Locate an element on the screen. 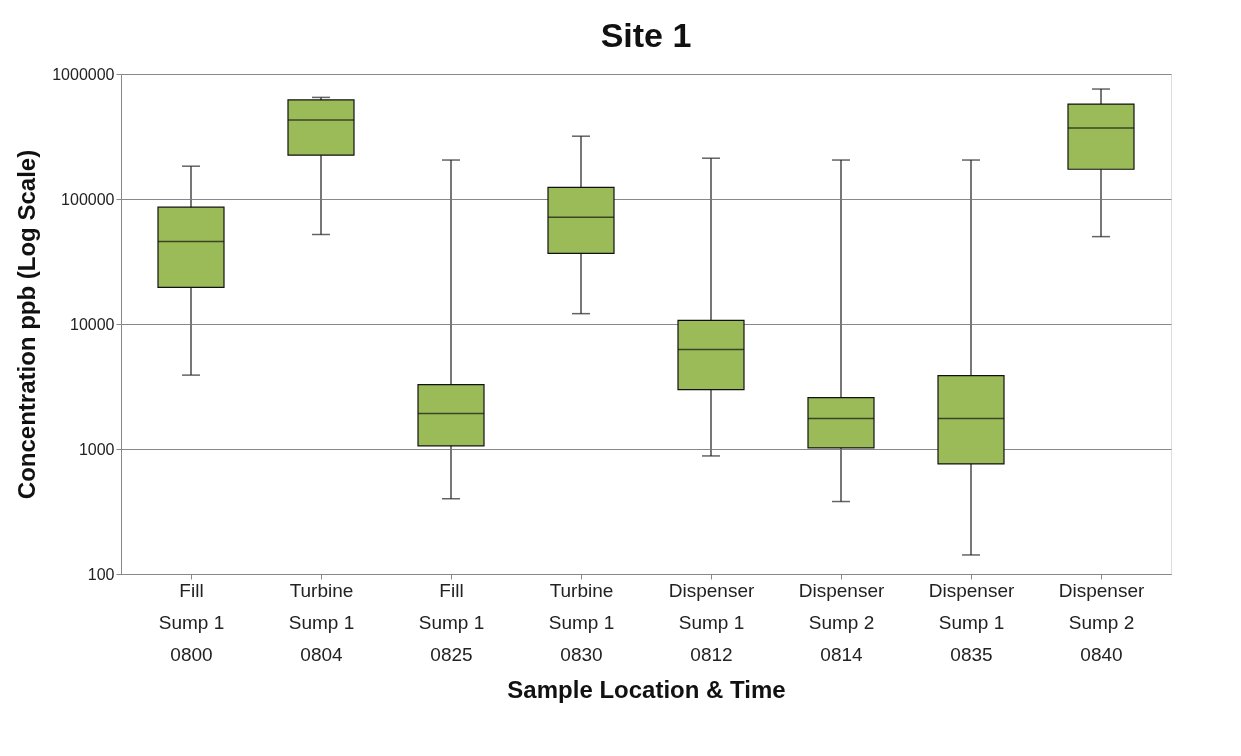 This screenshot has width=1241, height=756. y-tick-label: 10000 is located at coordinates (92, 324).